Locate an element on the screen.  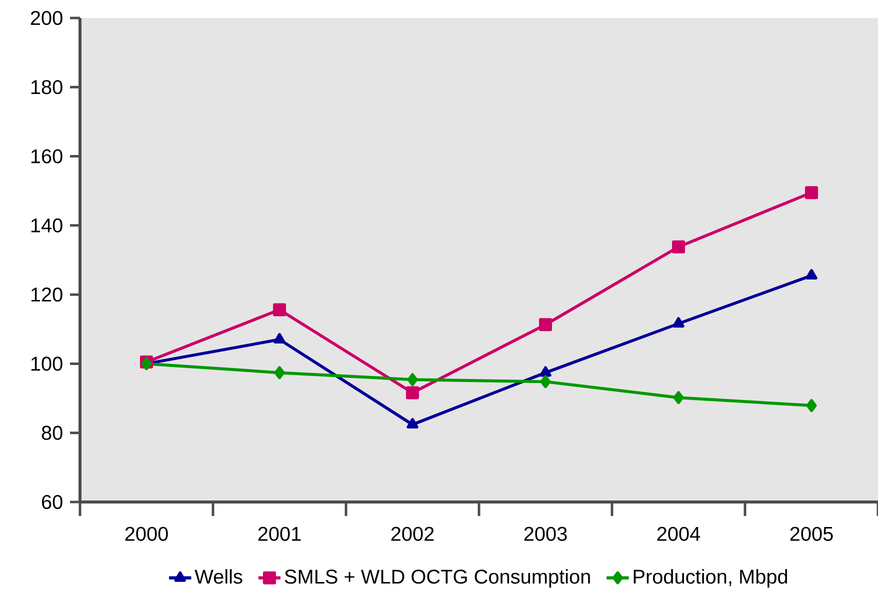
x-tick-label: 2000 is located at coordinates (146, 533).